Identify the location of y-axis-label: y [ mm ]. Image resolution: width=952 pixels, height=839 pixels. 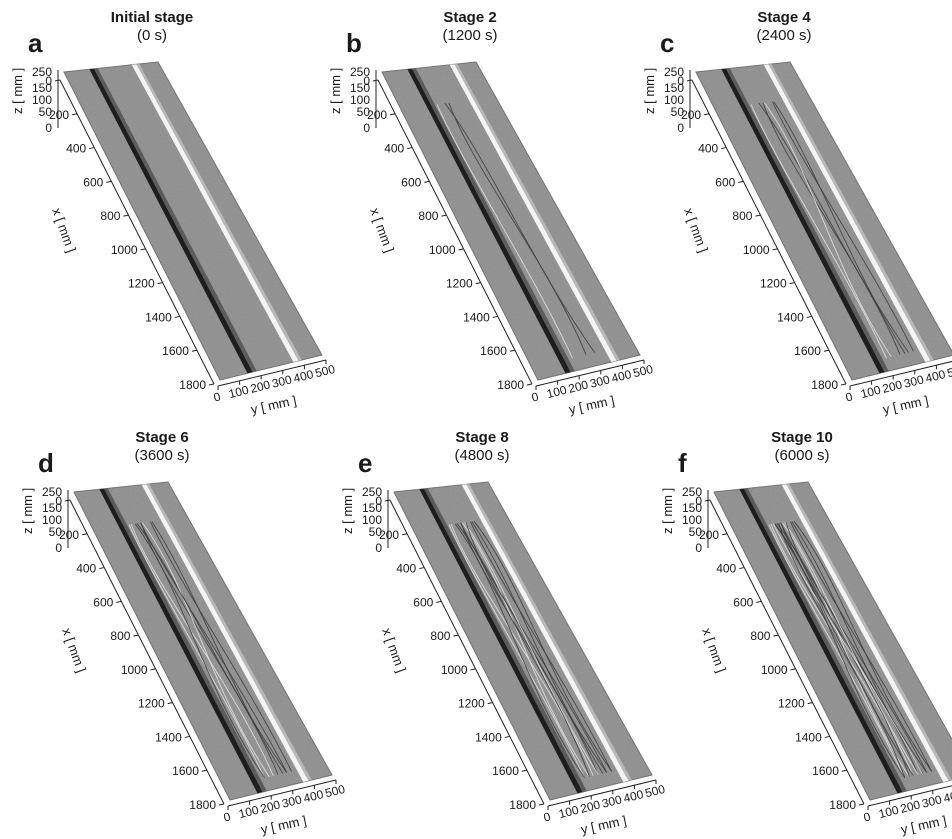
(604, 825).